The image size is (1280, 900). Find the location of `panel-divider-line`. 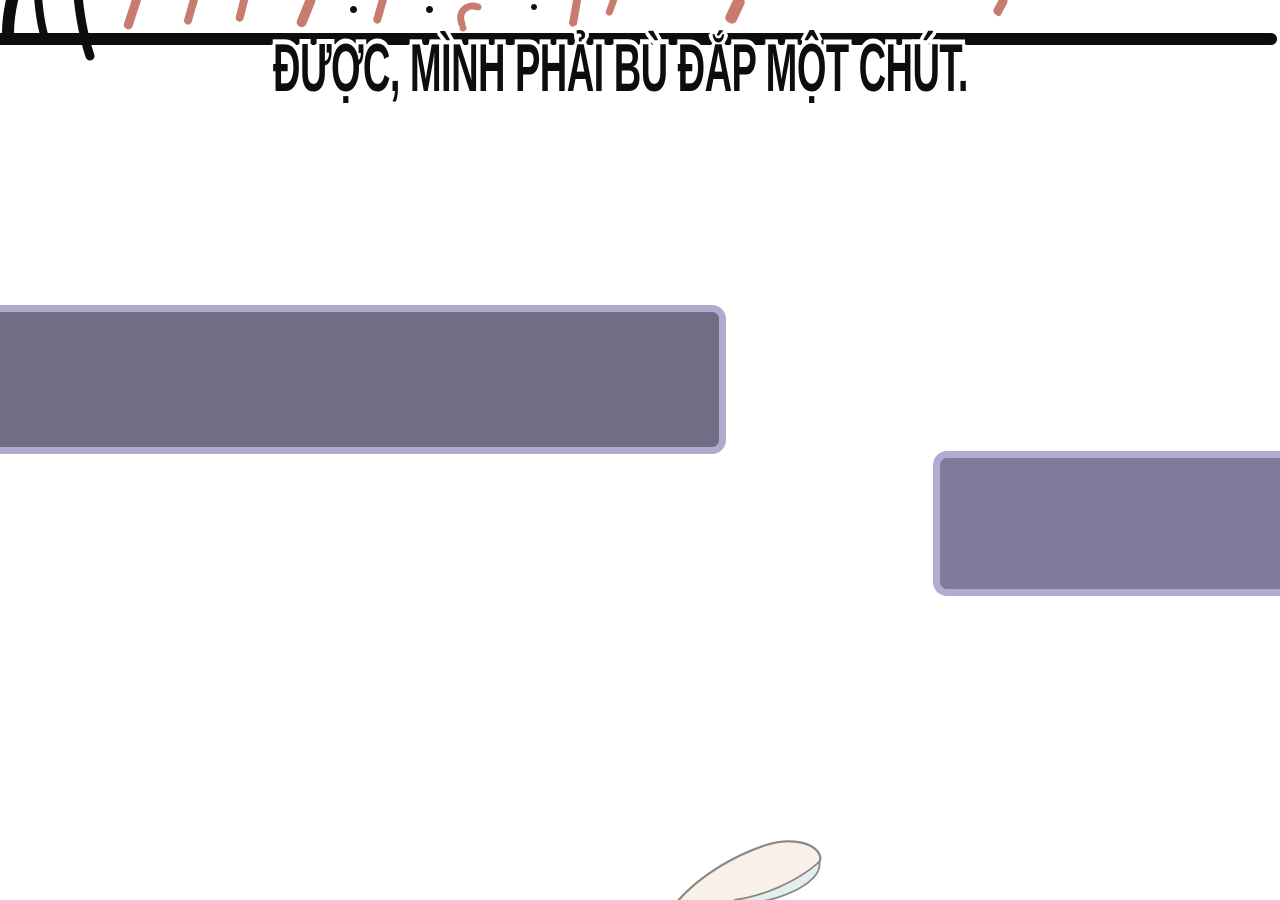

panel-divider-line is located at coordinates (638, 39).